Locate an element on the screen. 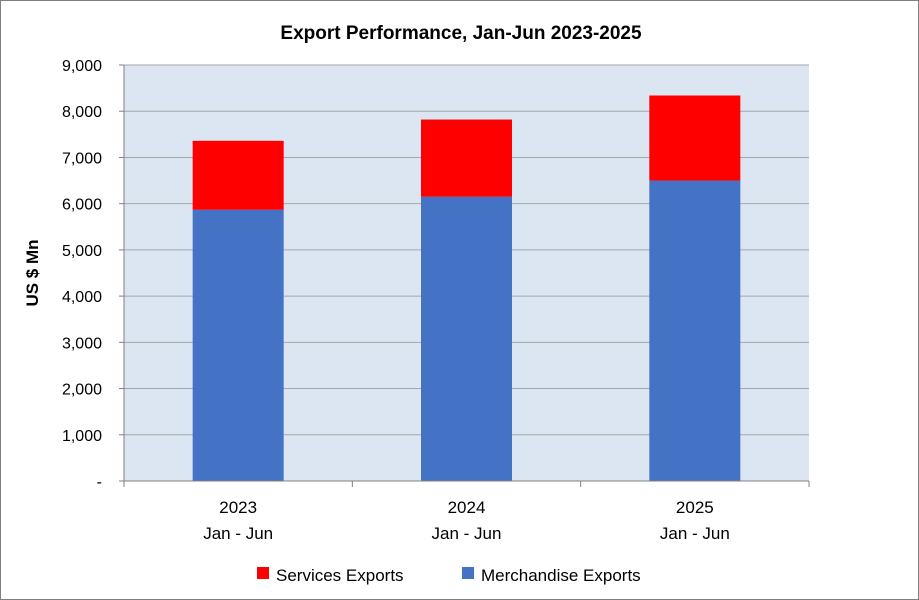  legend-swatch-merchandise-exports is located at coordinates (468, 573).